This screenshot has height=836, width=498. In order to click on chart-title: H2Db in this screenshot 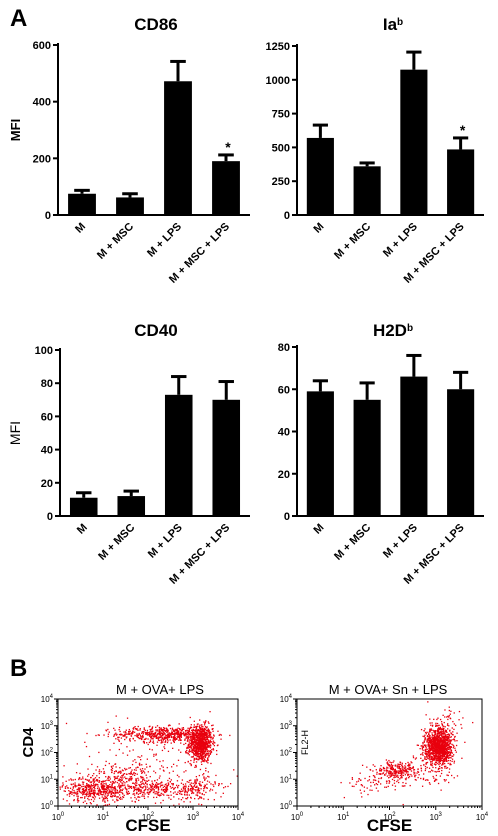, I will do `click(393, 330)`.